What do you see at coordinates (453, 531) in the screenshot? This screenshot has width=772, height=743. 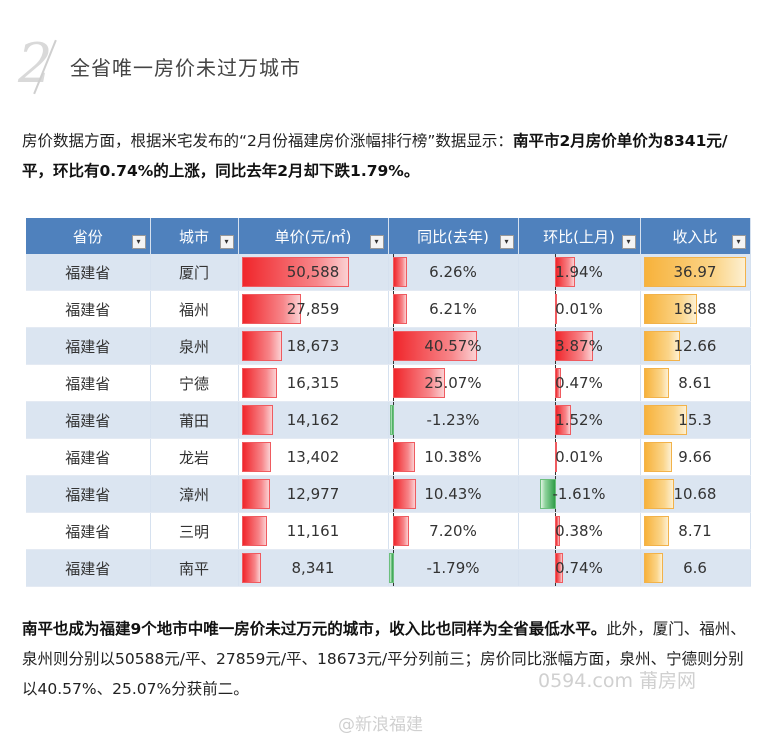 I see `cell-yoy: 7.20%` at bounding box center [453, 531].